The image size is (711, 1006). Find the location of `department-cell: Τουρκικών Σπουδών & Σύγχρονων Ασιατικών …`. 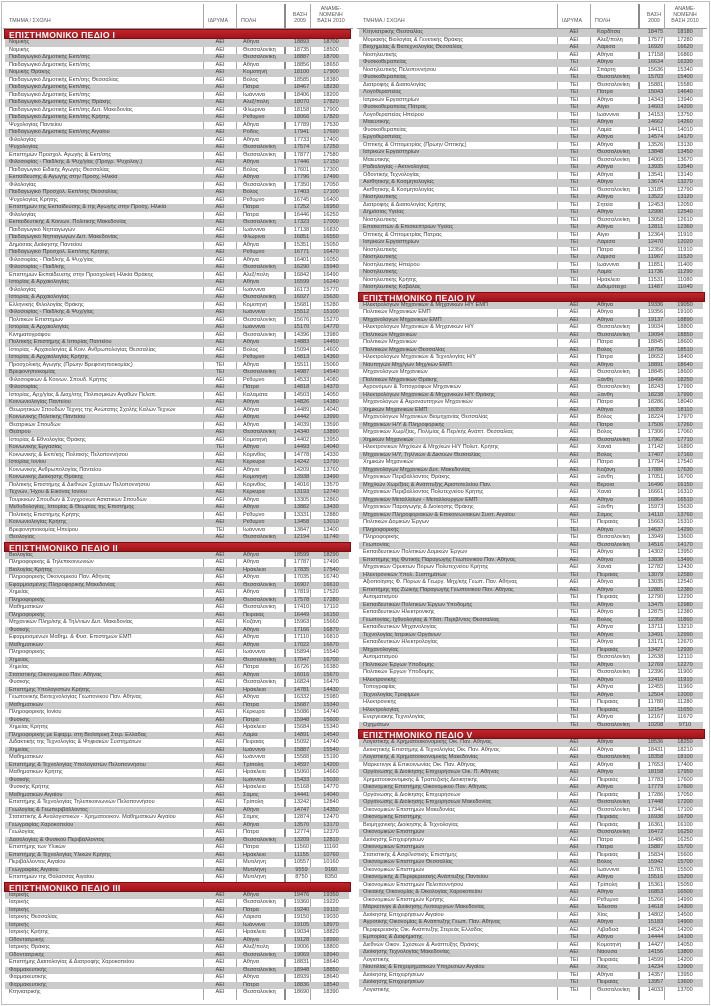

department-cell: Τουρκικών Σπουδών & Σύγχρονων Ασιατικών … is located at coordinates (78, 499).